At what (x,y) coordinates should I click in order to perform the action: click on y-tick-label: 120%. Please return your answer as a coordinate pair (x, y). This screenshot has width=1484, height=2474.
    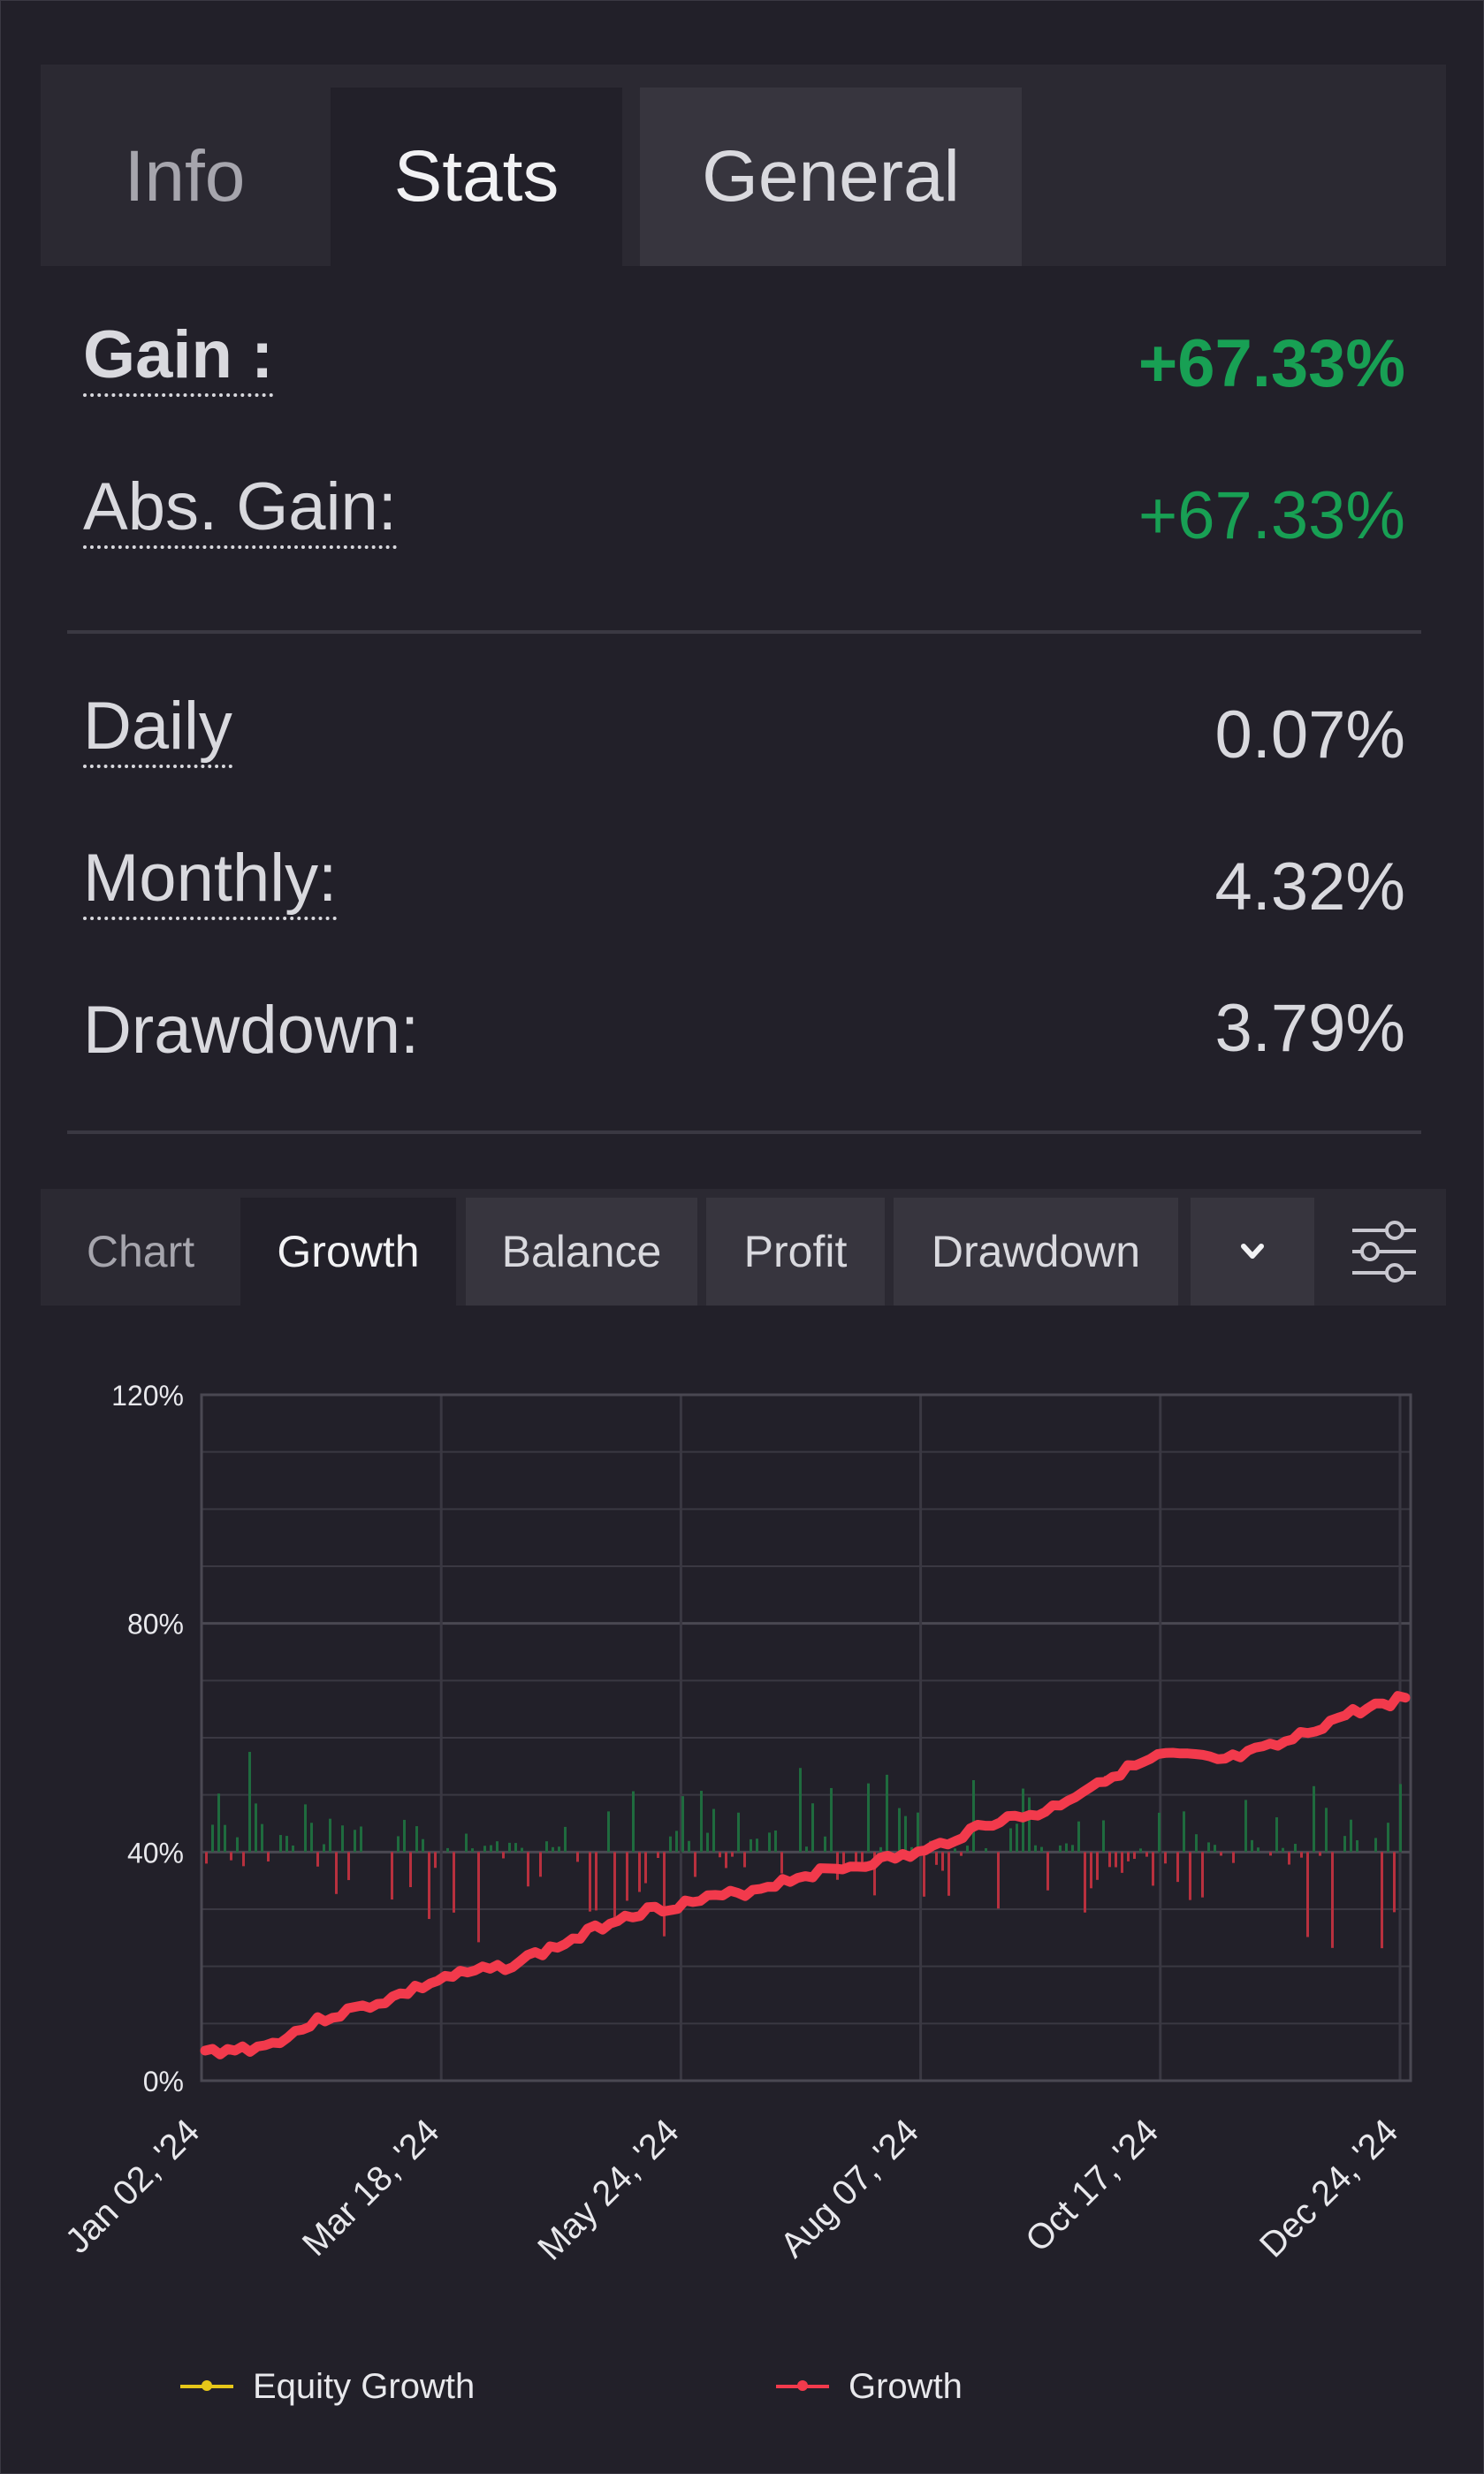
    Looking at the image, I should click on (147, 1396).